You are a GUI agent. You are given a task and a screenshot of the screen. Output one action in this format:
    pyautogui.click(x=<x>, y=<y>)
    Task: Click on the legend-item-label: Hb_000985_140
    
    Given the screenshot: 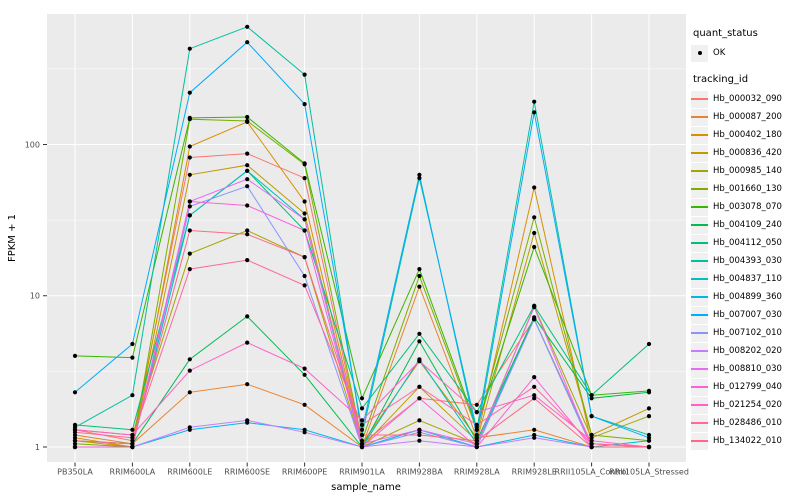 What is the action you would take?
    pyautogui.click(x=747, y=171)
    